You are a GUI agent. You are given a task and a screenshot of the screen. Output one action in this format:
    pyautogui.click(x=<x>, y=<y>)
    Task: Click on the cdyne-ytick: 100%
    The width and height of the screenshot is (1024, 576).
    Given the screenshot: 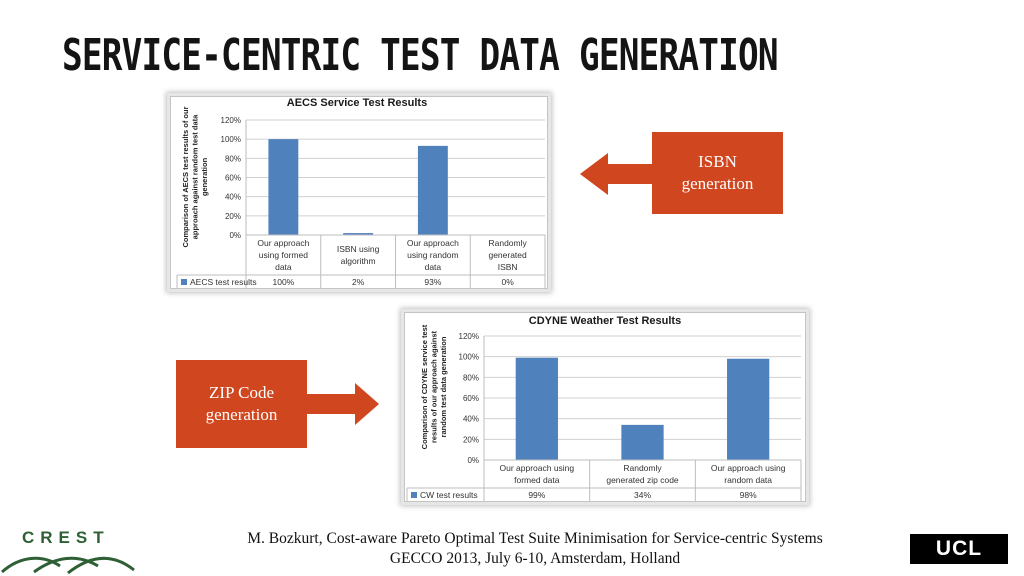 What is the action you would take?
    pyautogui.click(x=469, y=357)
    